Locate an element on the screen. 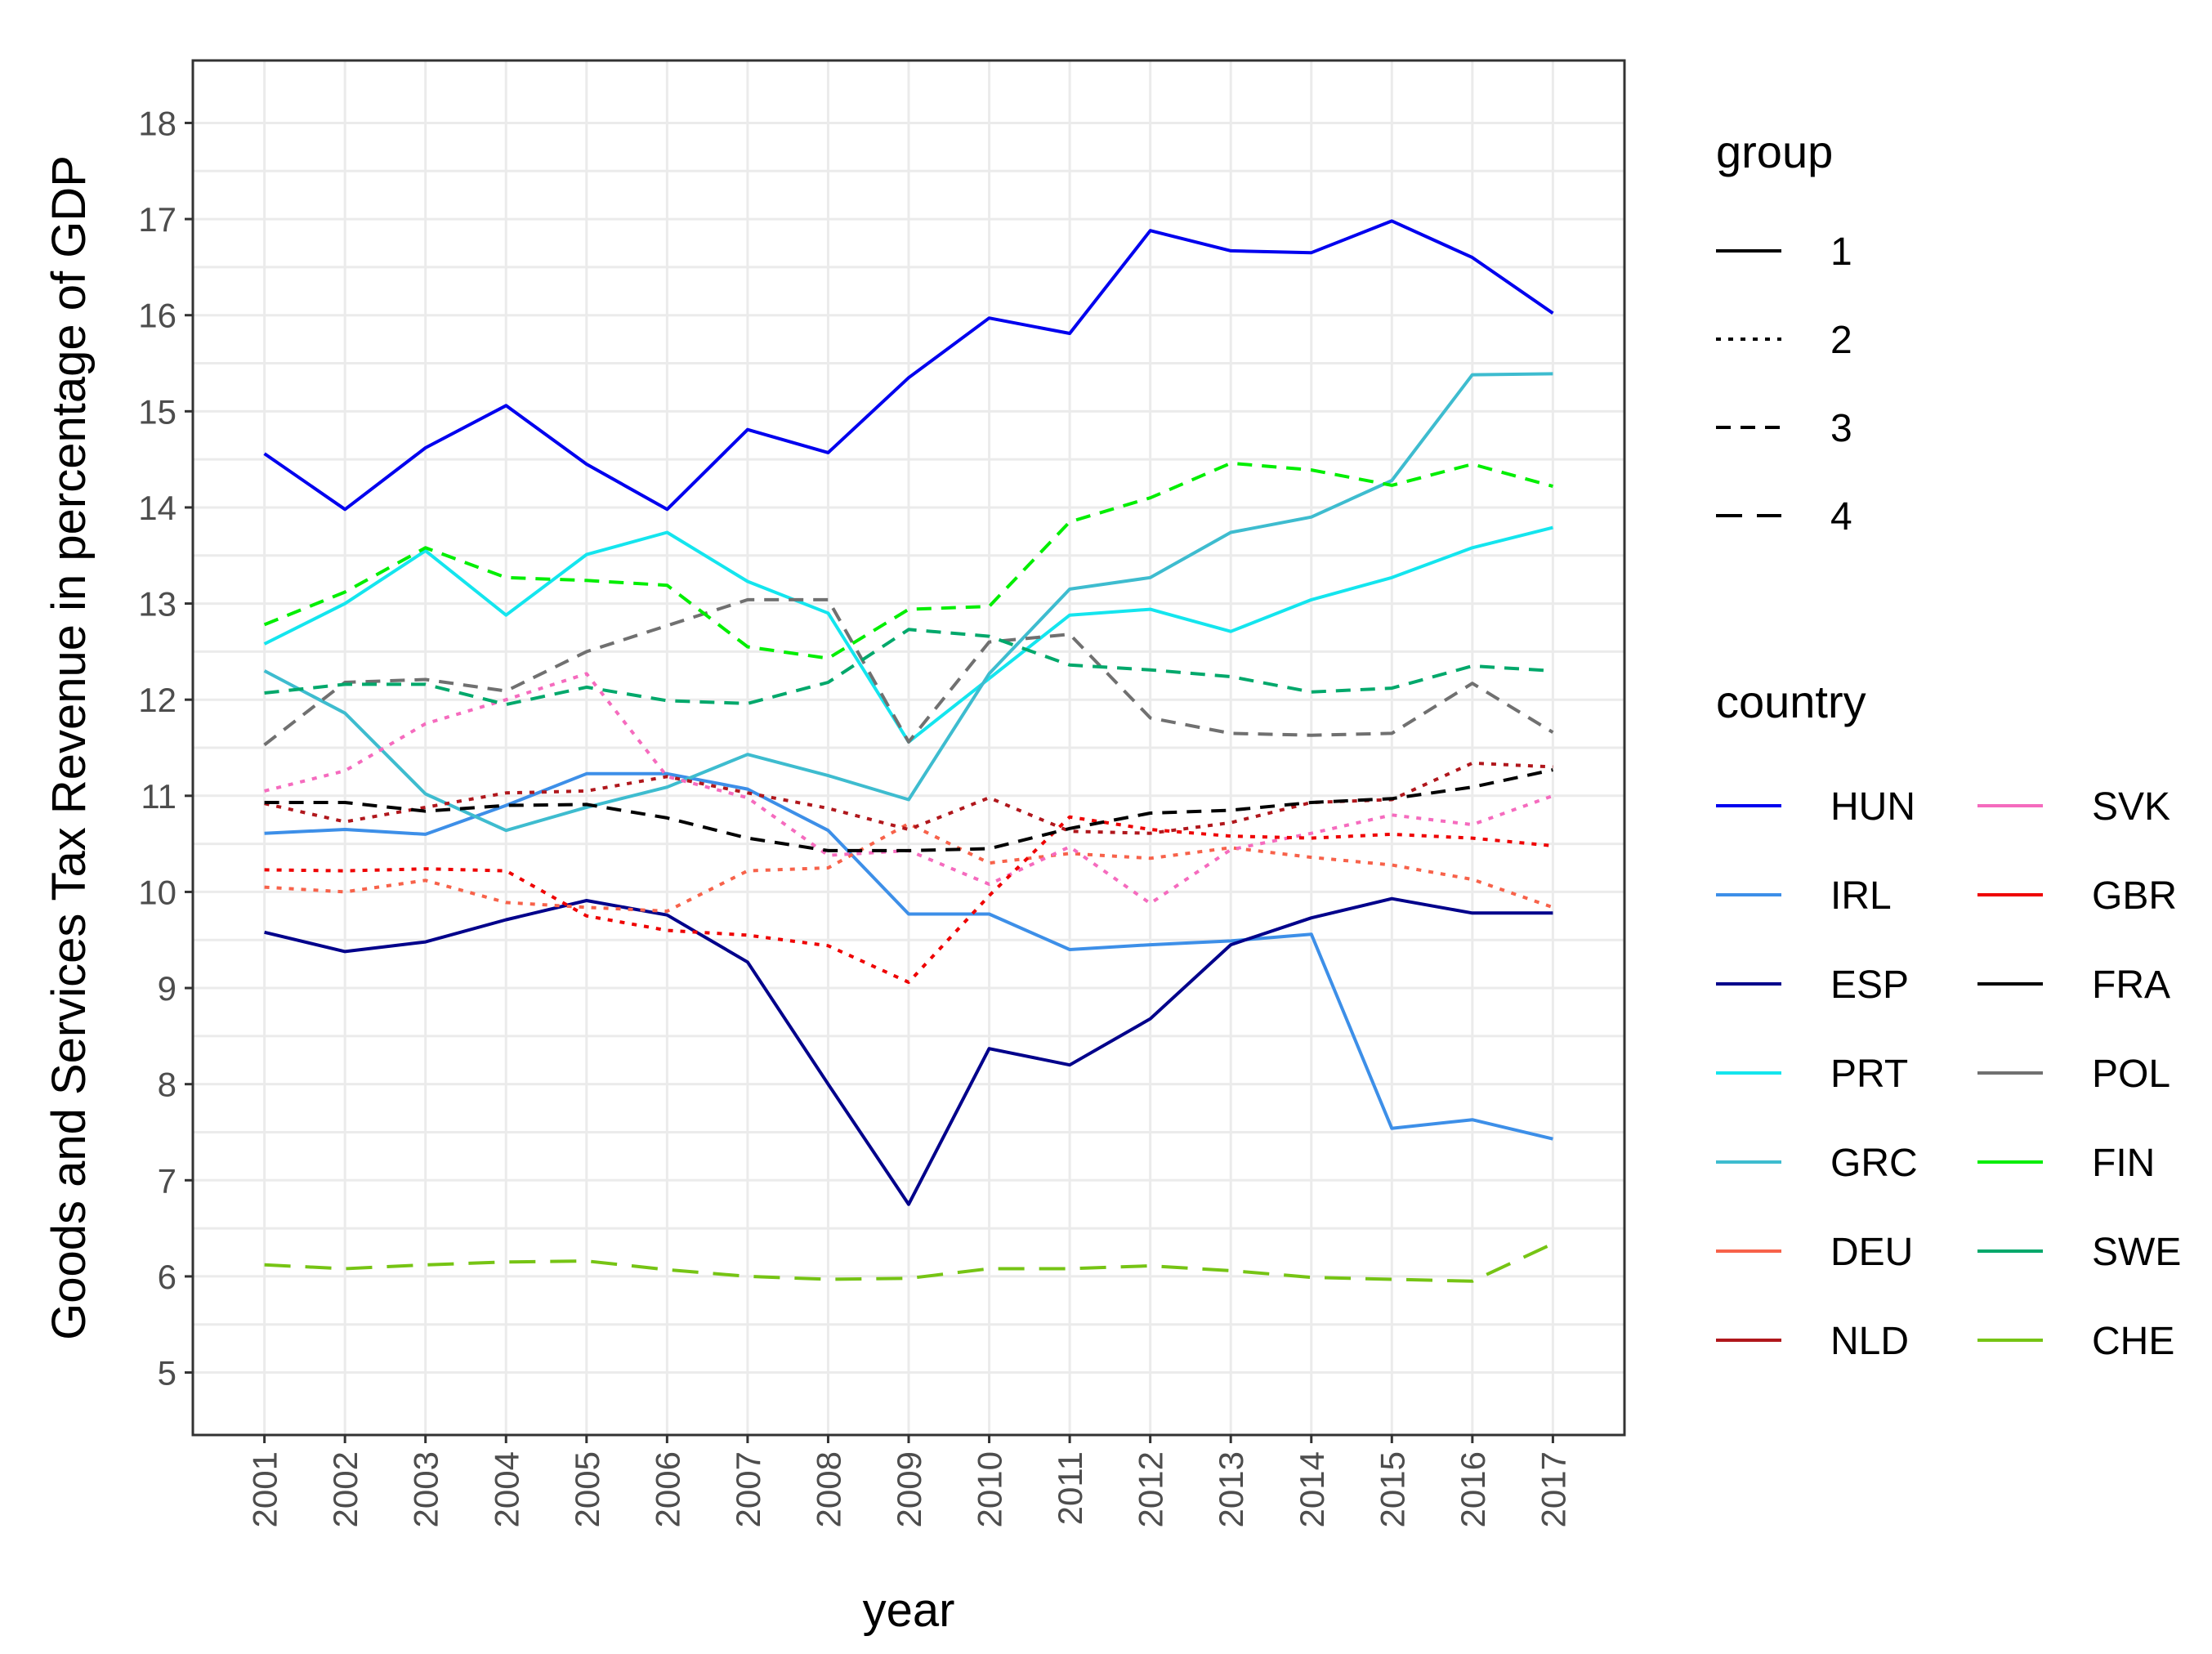 This screenshot has width=2212, height=1654. series-line-esp is located at coordinates (908, 1051).